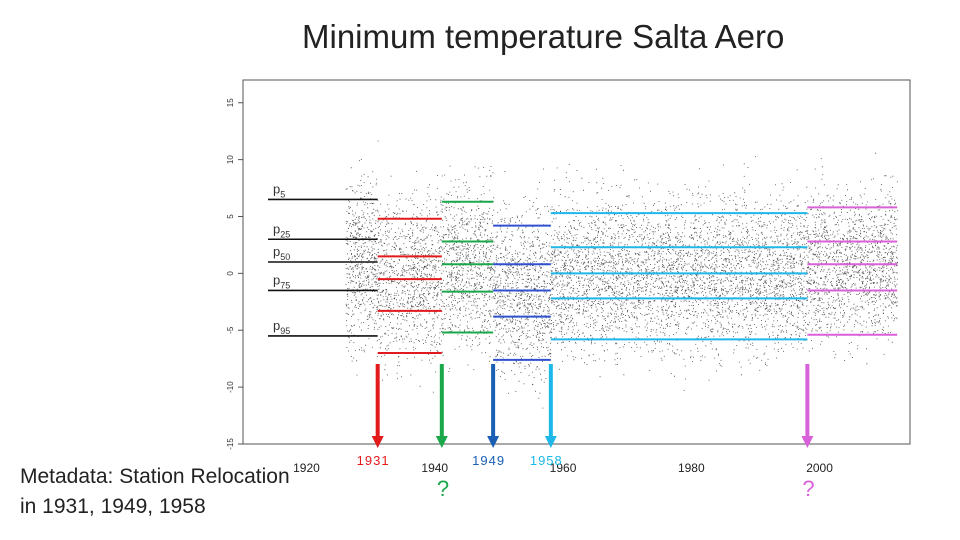  Describe the element at coordinates (230, 216) in the screenshot. I see `y-tick-label: 5` at that location.